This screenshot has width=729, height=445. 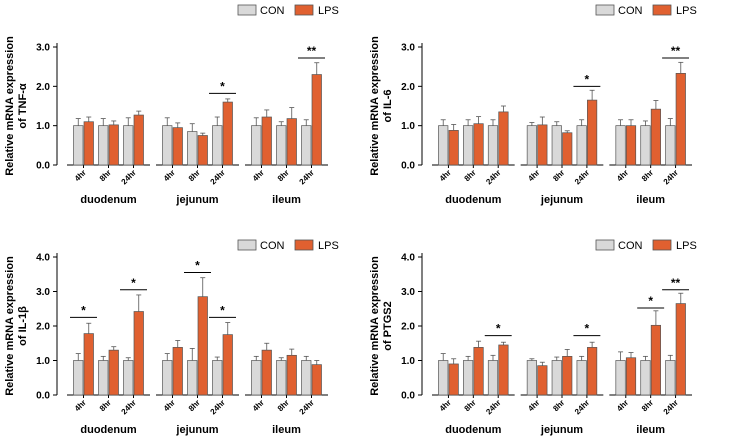 What do you see at coordinates (408, 258) in the screenshot?
I see `y-tick-label: 4.0` at bounding box center [408, 258].